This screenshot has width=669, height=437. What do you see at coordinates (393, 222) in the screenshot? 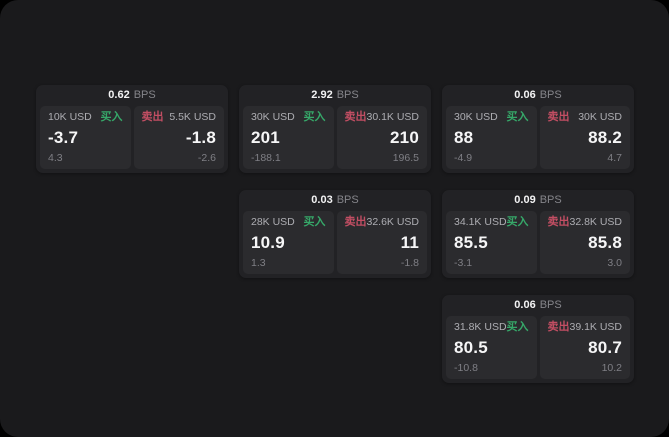
I see `sell-amount: 32.6K USD` at bounding box center [393, 222].